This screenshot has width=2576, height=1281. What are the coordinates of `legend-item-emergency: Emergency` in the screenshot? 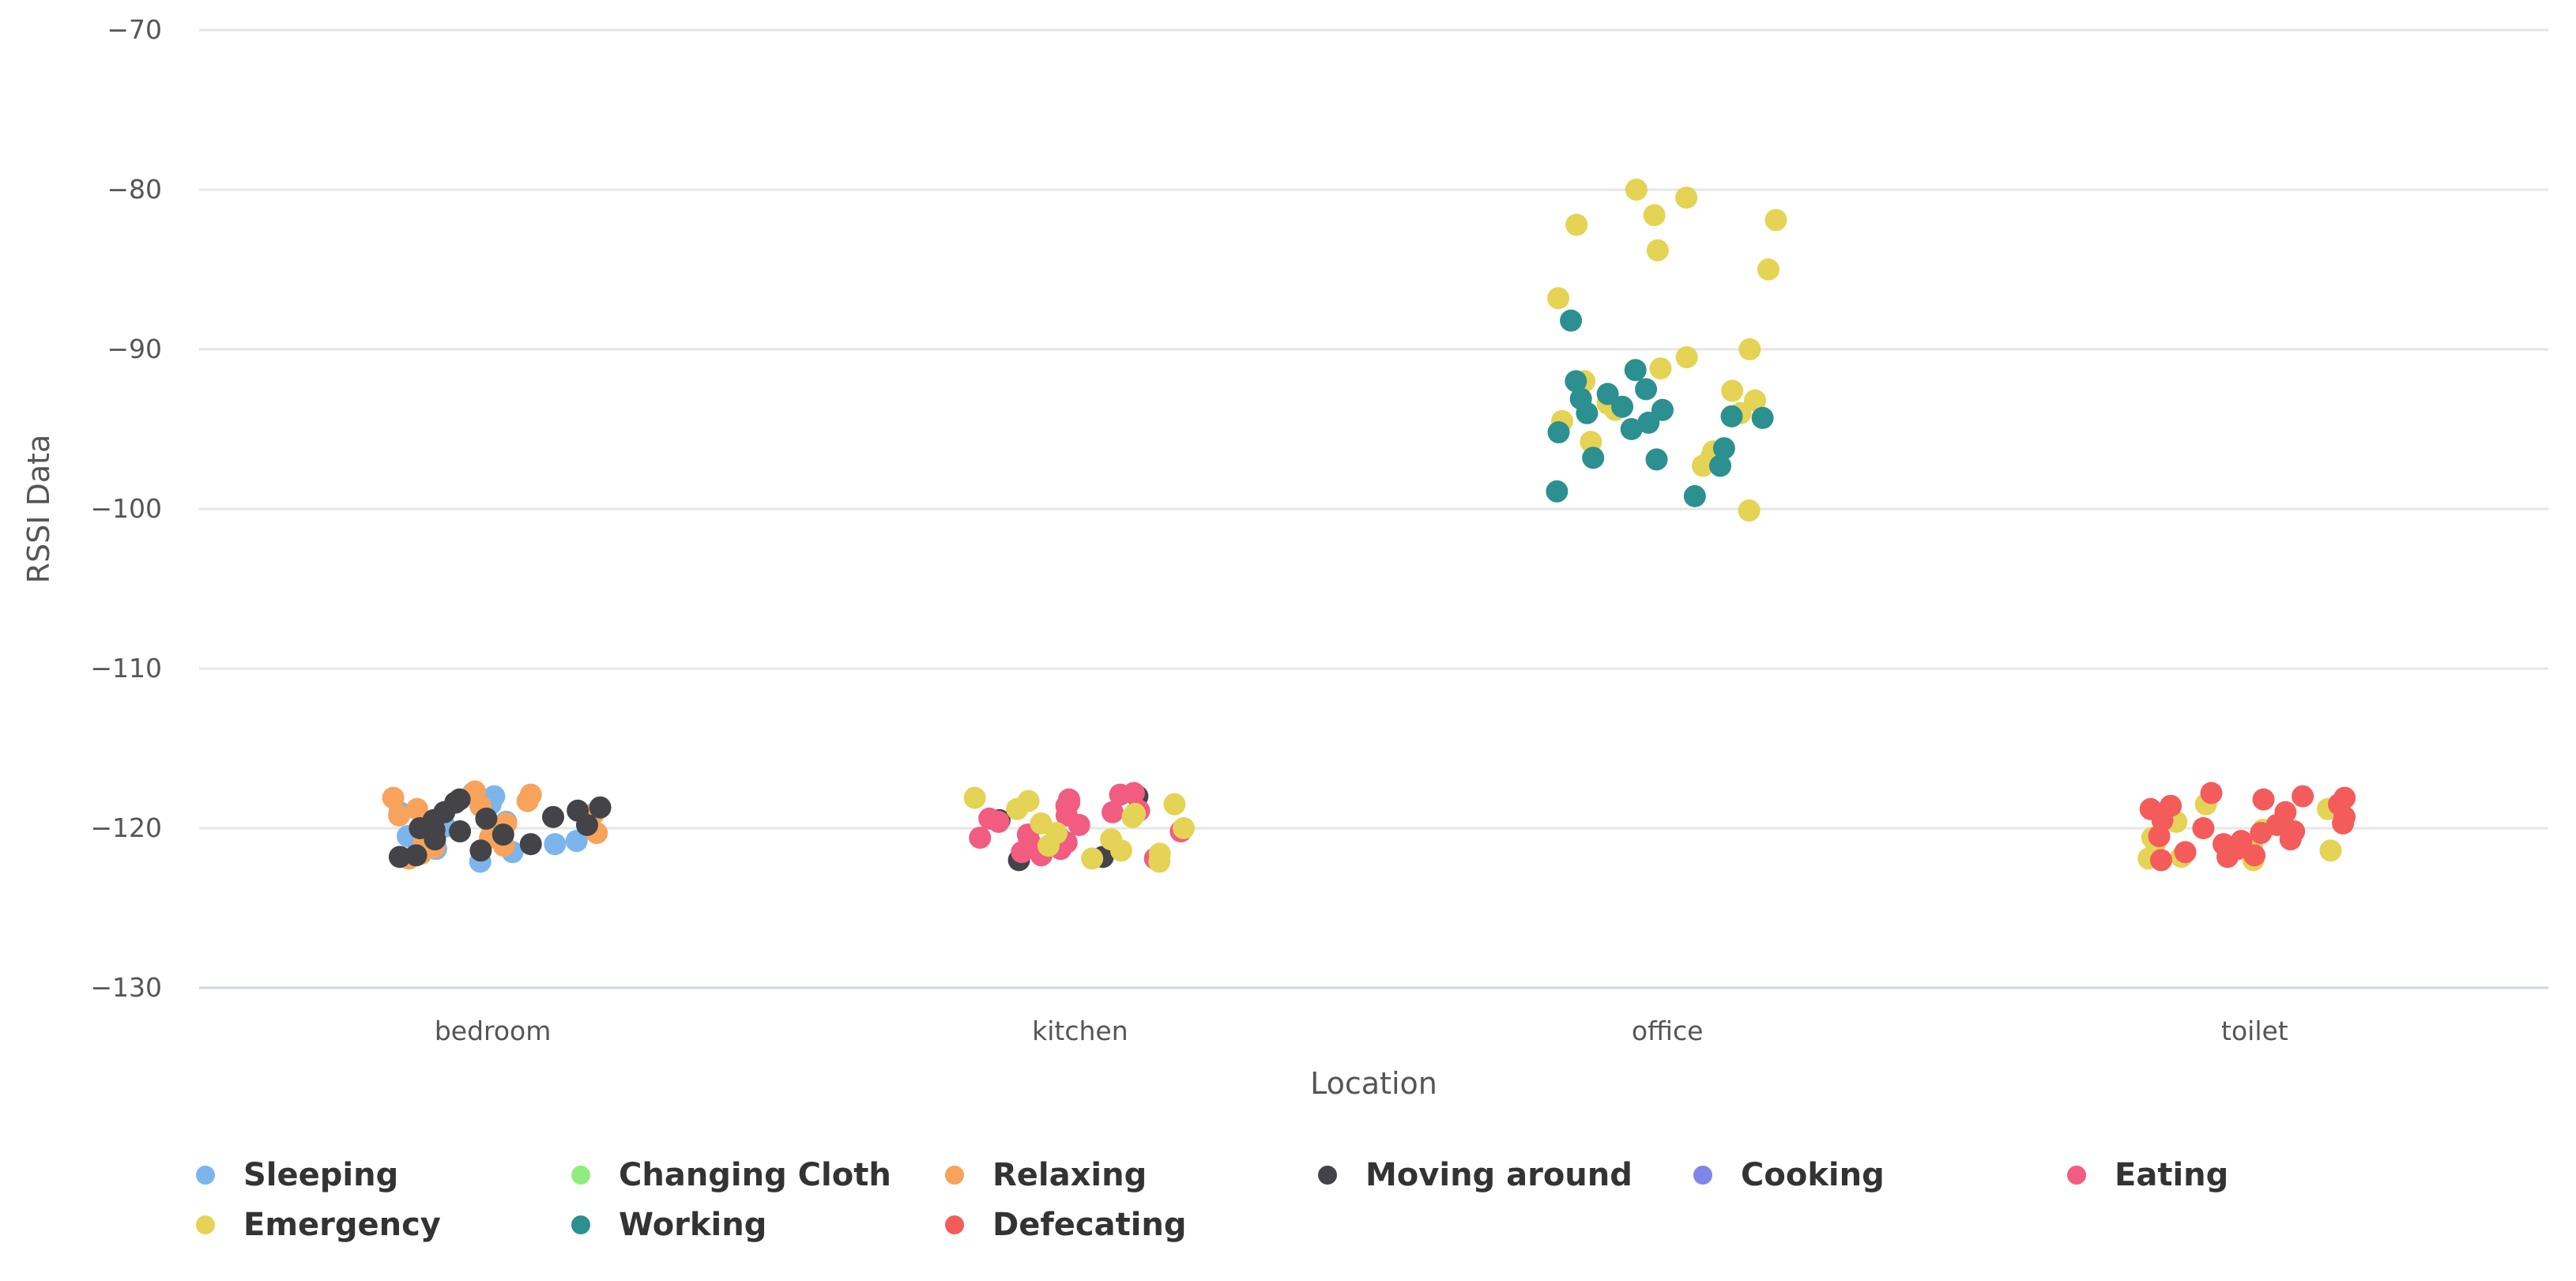 It's located at (318, 1225).